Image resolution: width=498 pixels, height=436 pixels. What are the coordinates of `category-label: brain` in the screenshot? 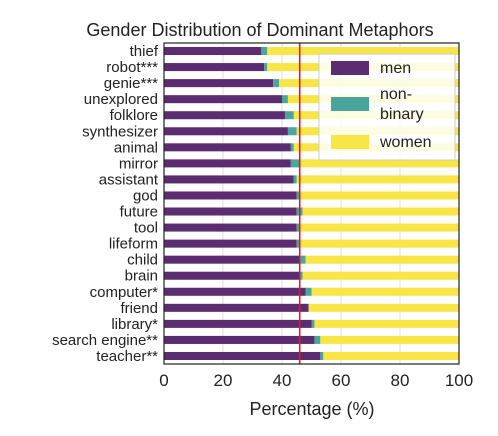 It's located at (141, 276).